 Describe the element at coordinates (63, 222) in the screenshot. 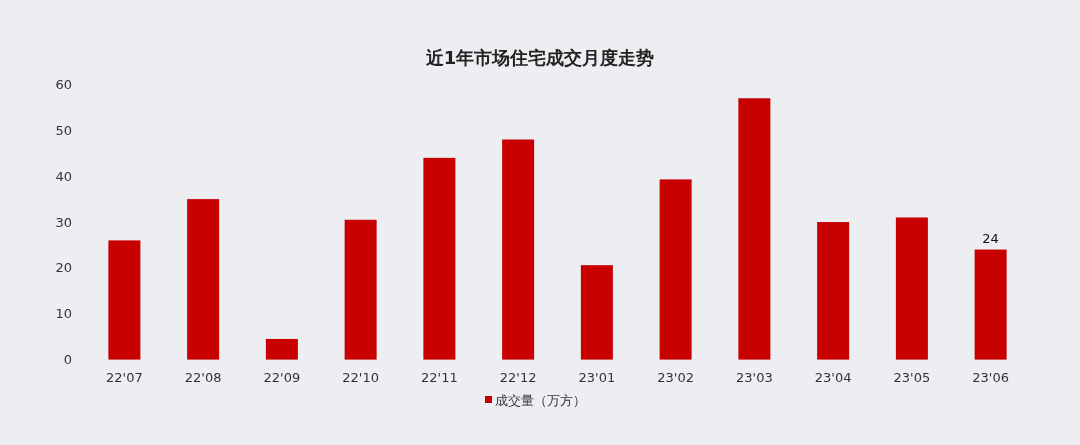

I see `y-tick-label: 30` at that location.